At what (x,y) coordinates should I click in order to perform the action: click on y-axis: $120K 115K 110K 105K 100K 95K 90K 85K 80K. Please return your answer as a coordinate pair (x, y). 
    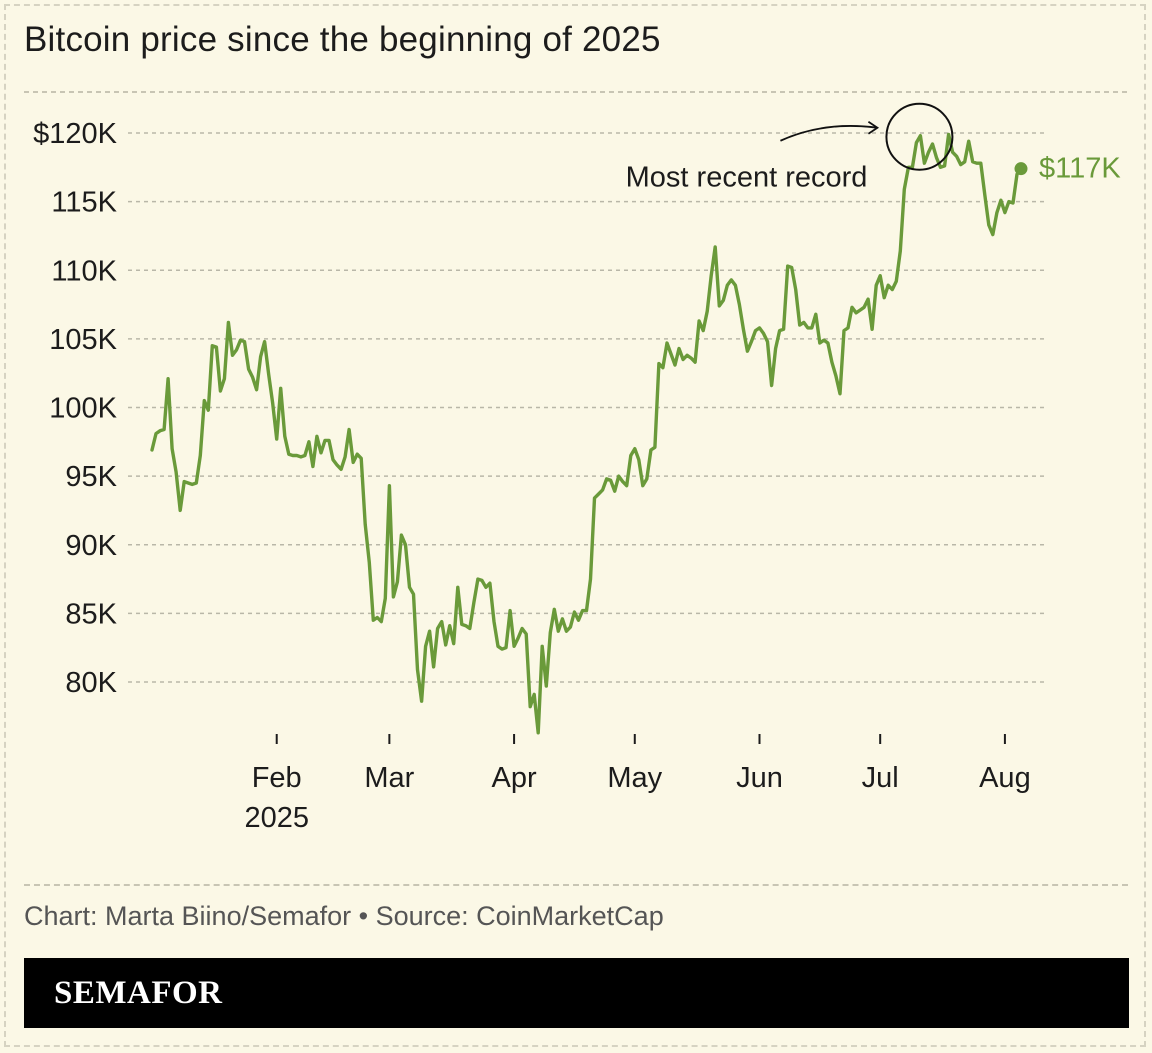
    Looking at the image, I should click on (75, 408).